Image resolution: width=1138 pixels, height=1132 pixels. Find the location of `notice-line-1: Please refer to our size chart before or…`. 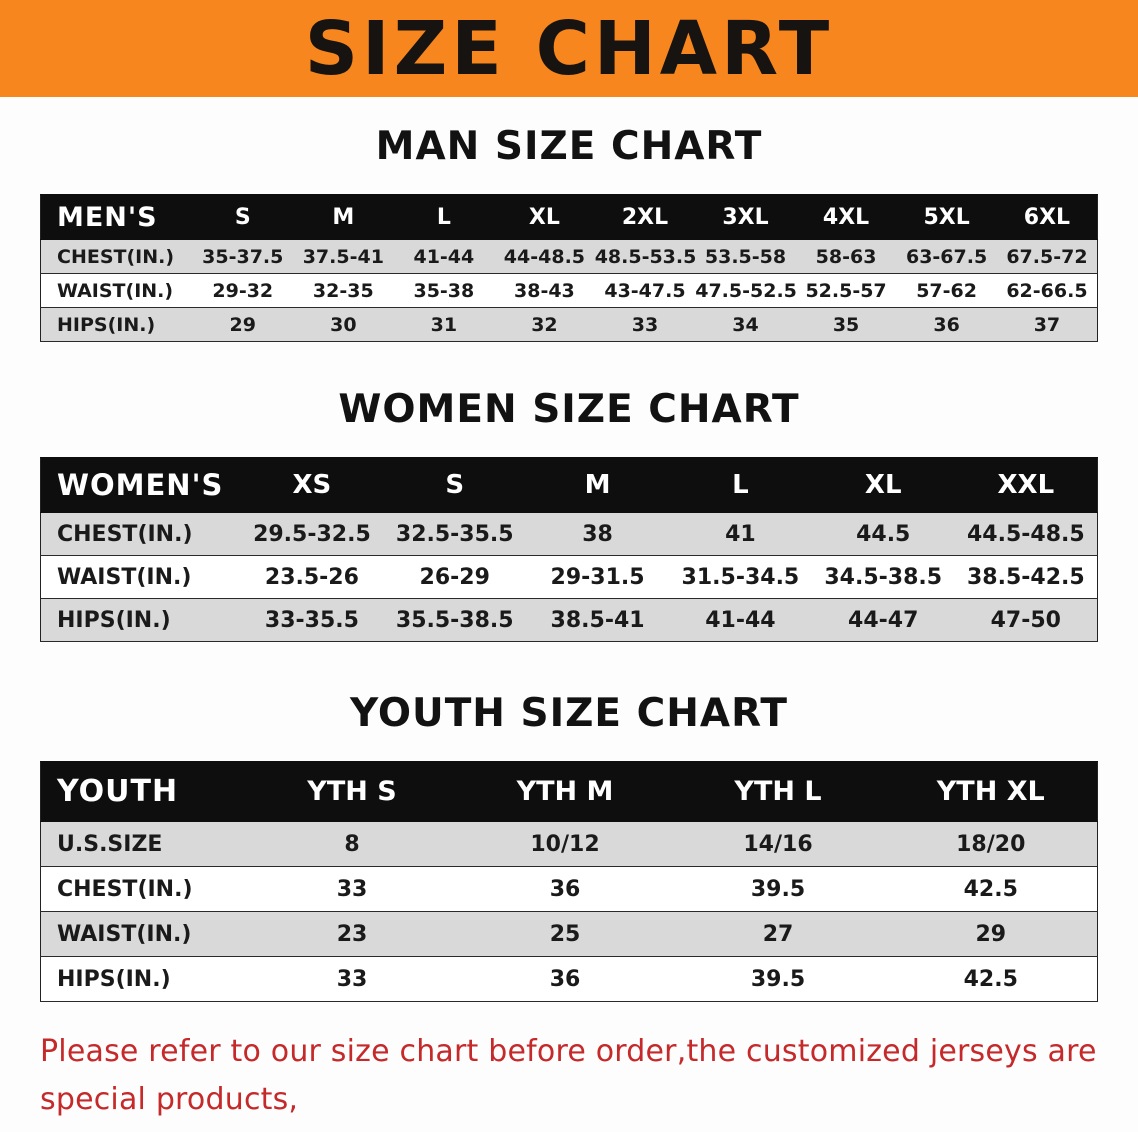

notice-line-1: Please refer to our size chart before or… is located at coordinates (568, 1075).